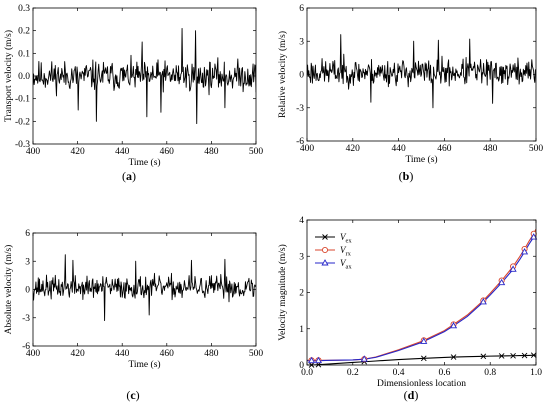 This screenshot has width=550, height=406. I want to click on plot-area-a, so click(144, 76).